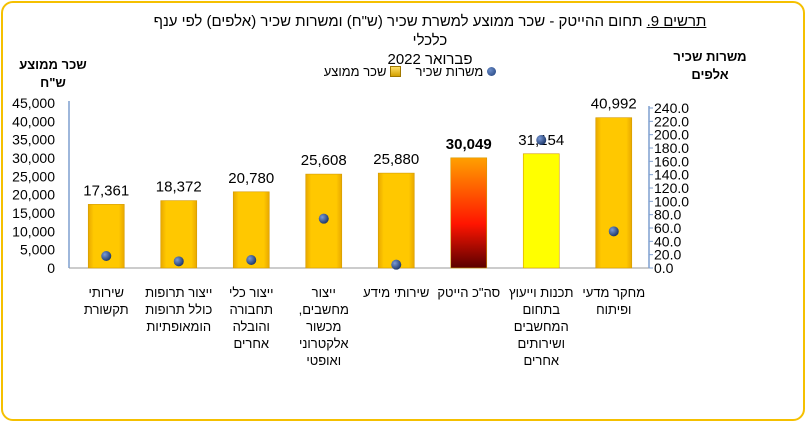 Image resolution: width=806 pixels, height=422 pixels. I want to click on left-tick-label: 45,000, so click(33, 103).